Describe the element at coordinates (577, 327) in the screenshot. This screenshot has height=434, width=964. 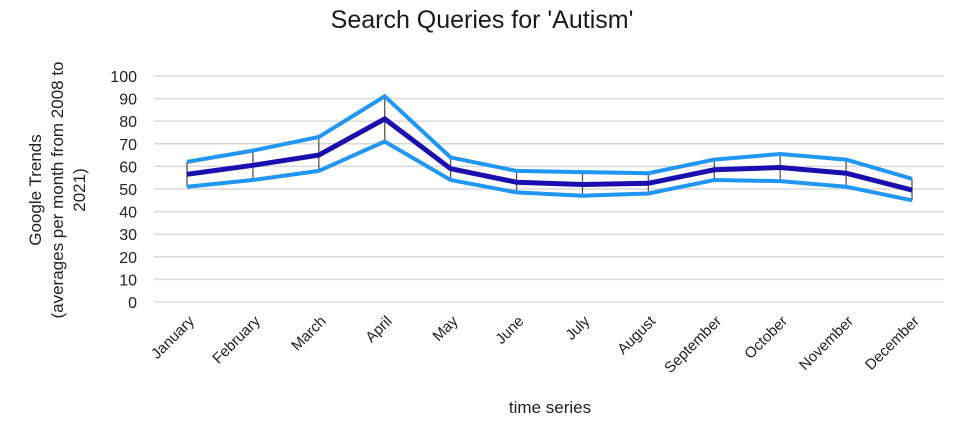
I see `x-tick-label: July` at that location.